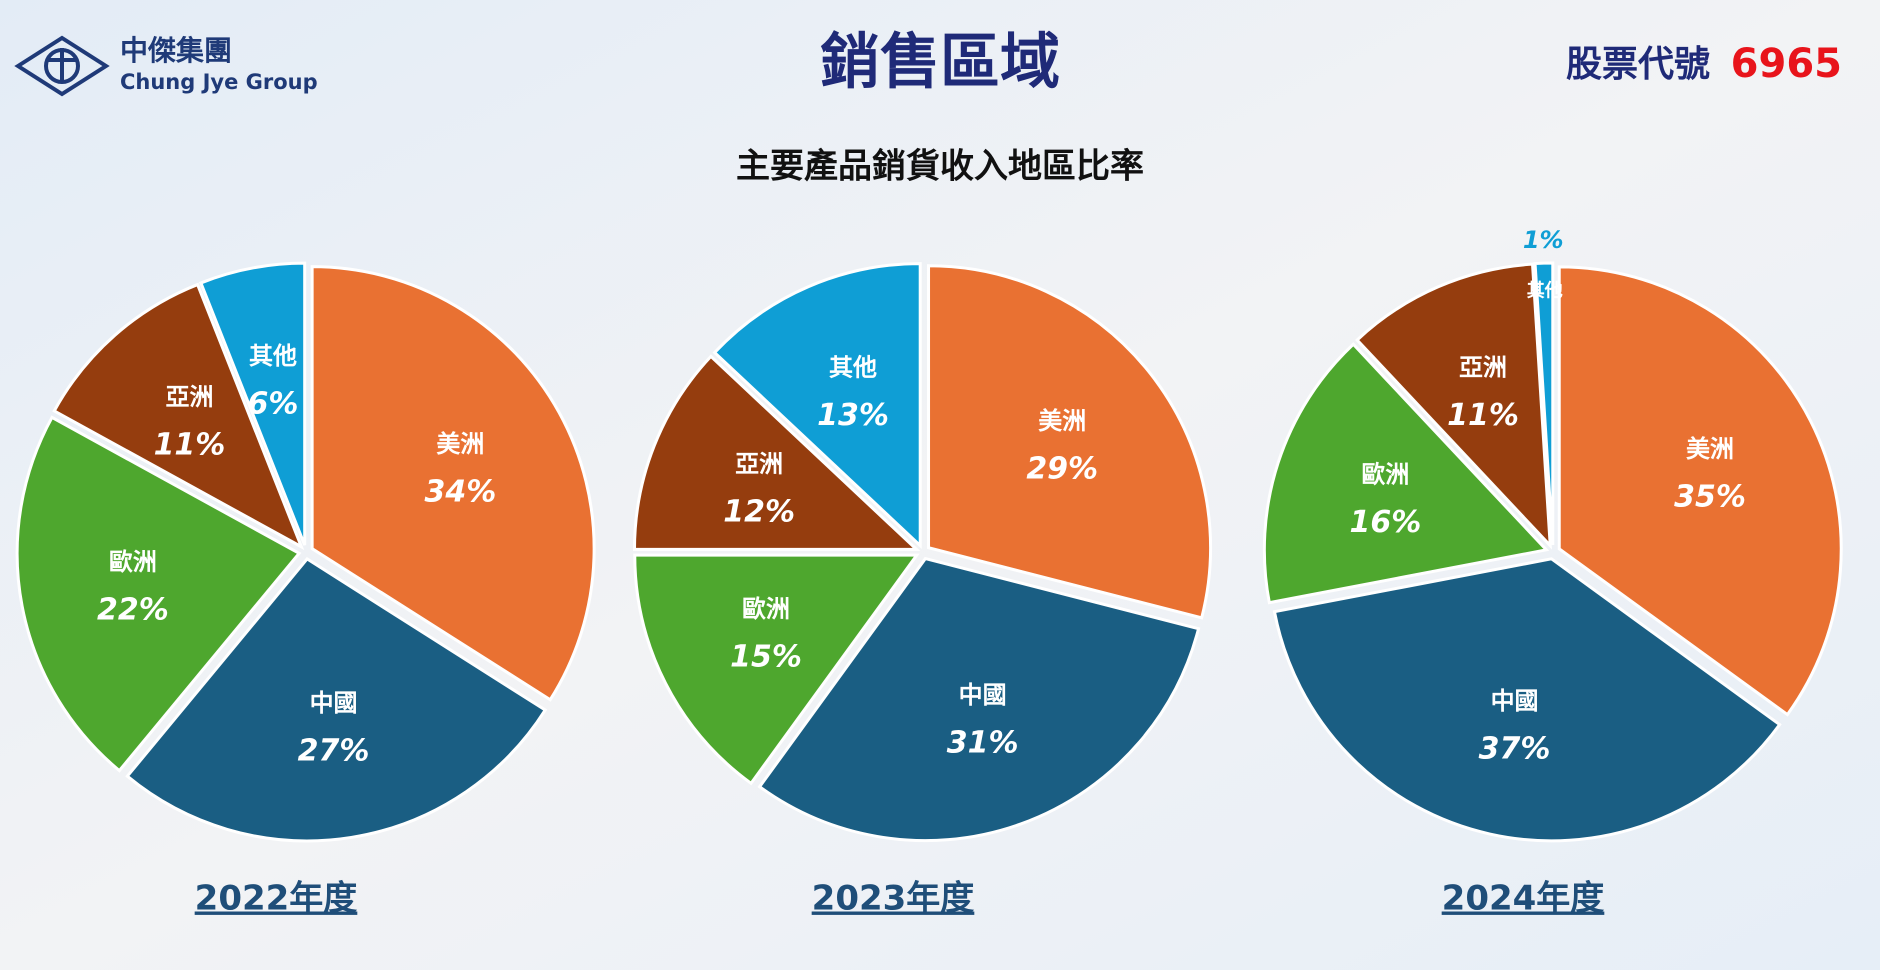 This screenshot has height=970, width=1880. I want to click on stock-label: 股票代號, so click(1638, 64).